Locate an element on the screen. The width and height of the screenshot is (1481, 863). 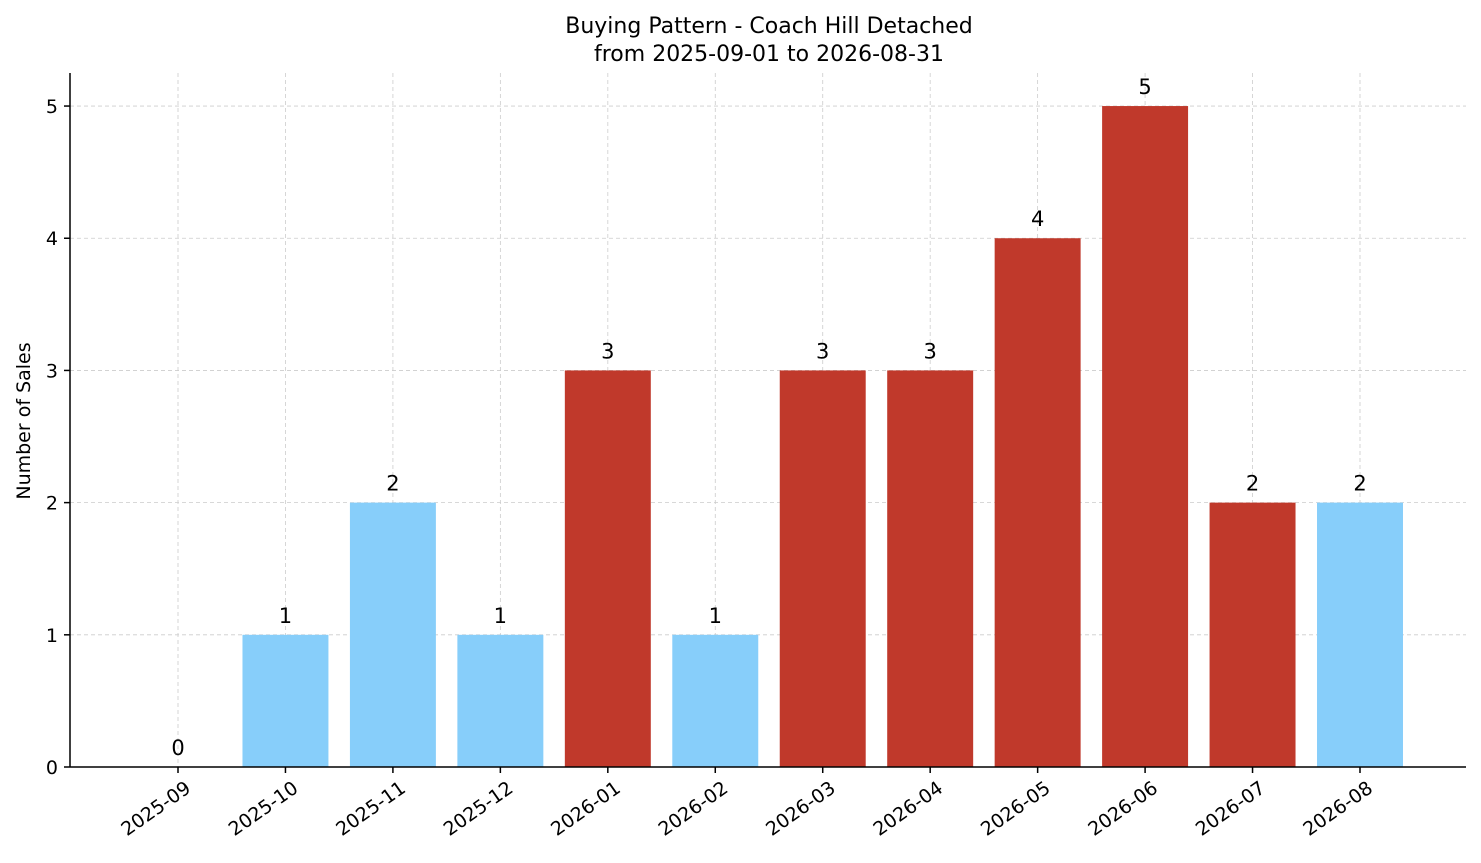
x-tick-label-2026-01: 2026-01 is located at coordinates (586, 809).